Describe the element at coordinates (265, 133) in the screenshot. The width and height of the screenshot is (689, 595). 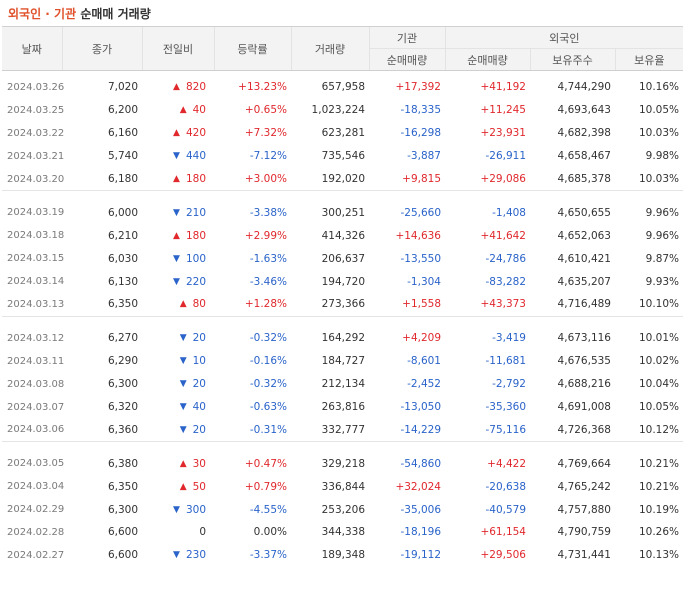
I see `rate-cell: +7.32%` at that location.